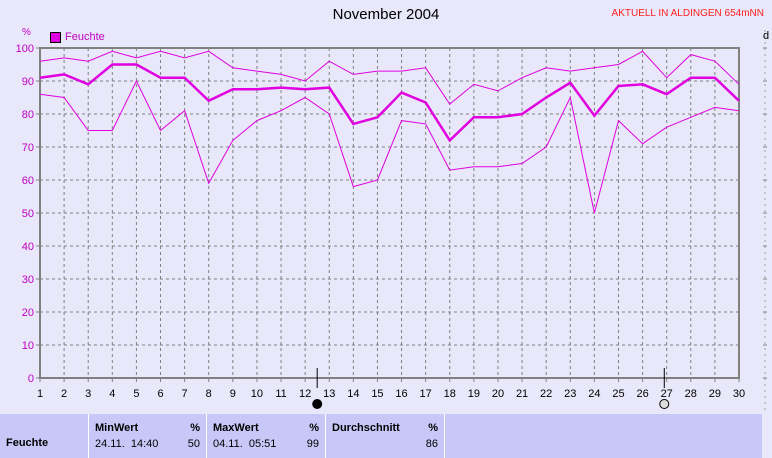 This screenshot has width=772, height=458. What do you see at coordinates (245, 444) in the screenshot?
I see `max-time: 04.11. 05:51` at bounding box center [245, 444].